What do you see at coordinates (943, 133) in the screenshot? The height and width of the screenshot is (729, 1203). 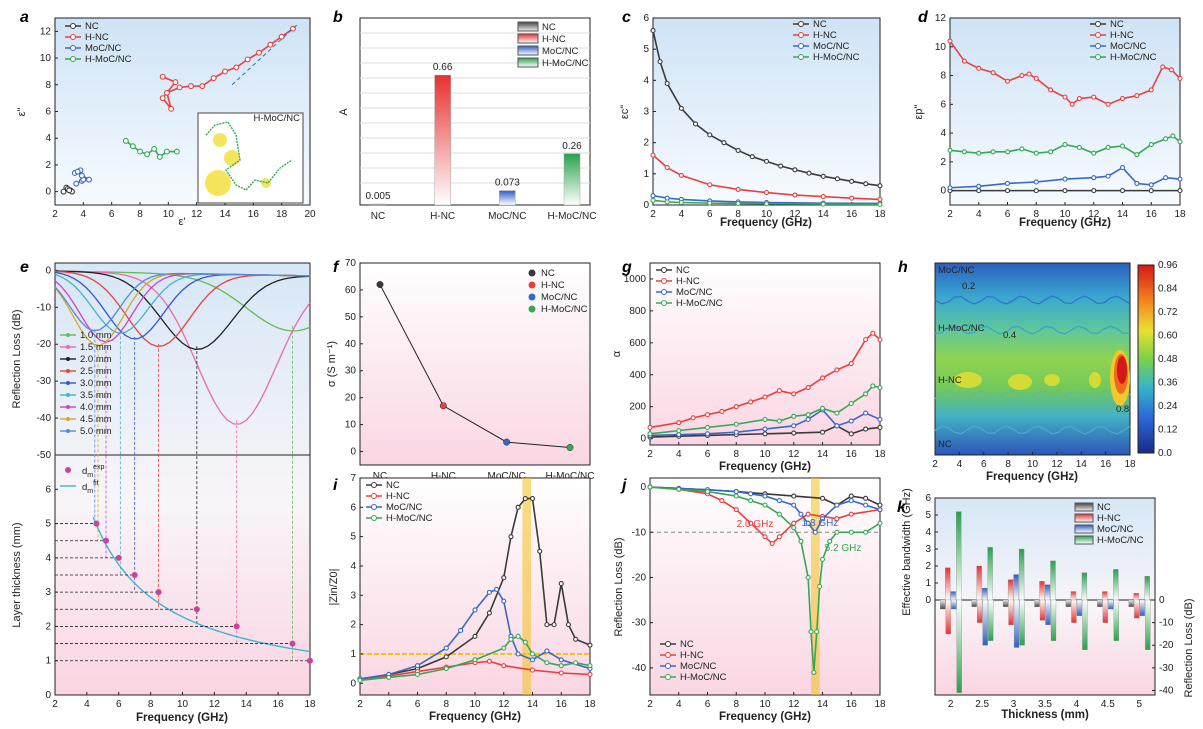 I see `d-ytick-label: 4` at bounding box center [943, 133].